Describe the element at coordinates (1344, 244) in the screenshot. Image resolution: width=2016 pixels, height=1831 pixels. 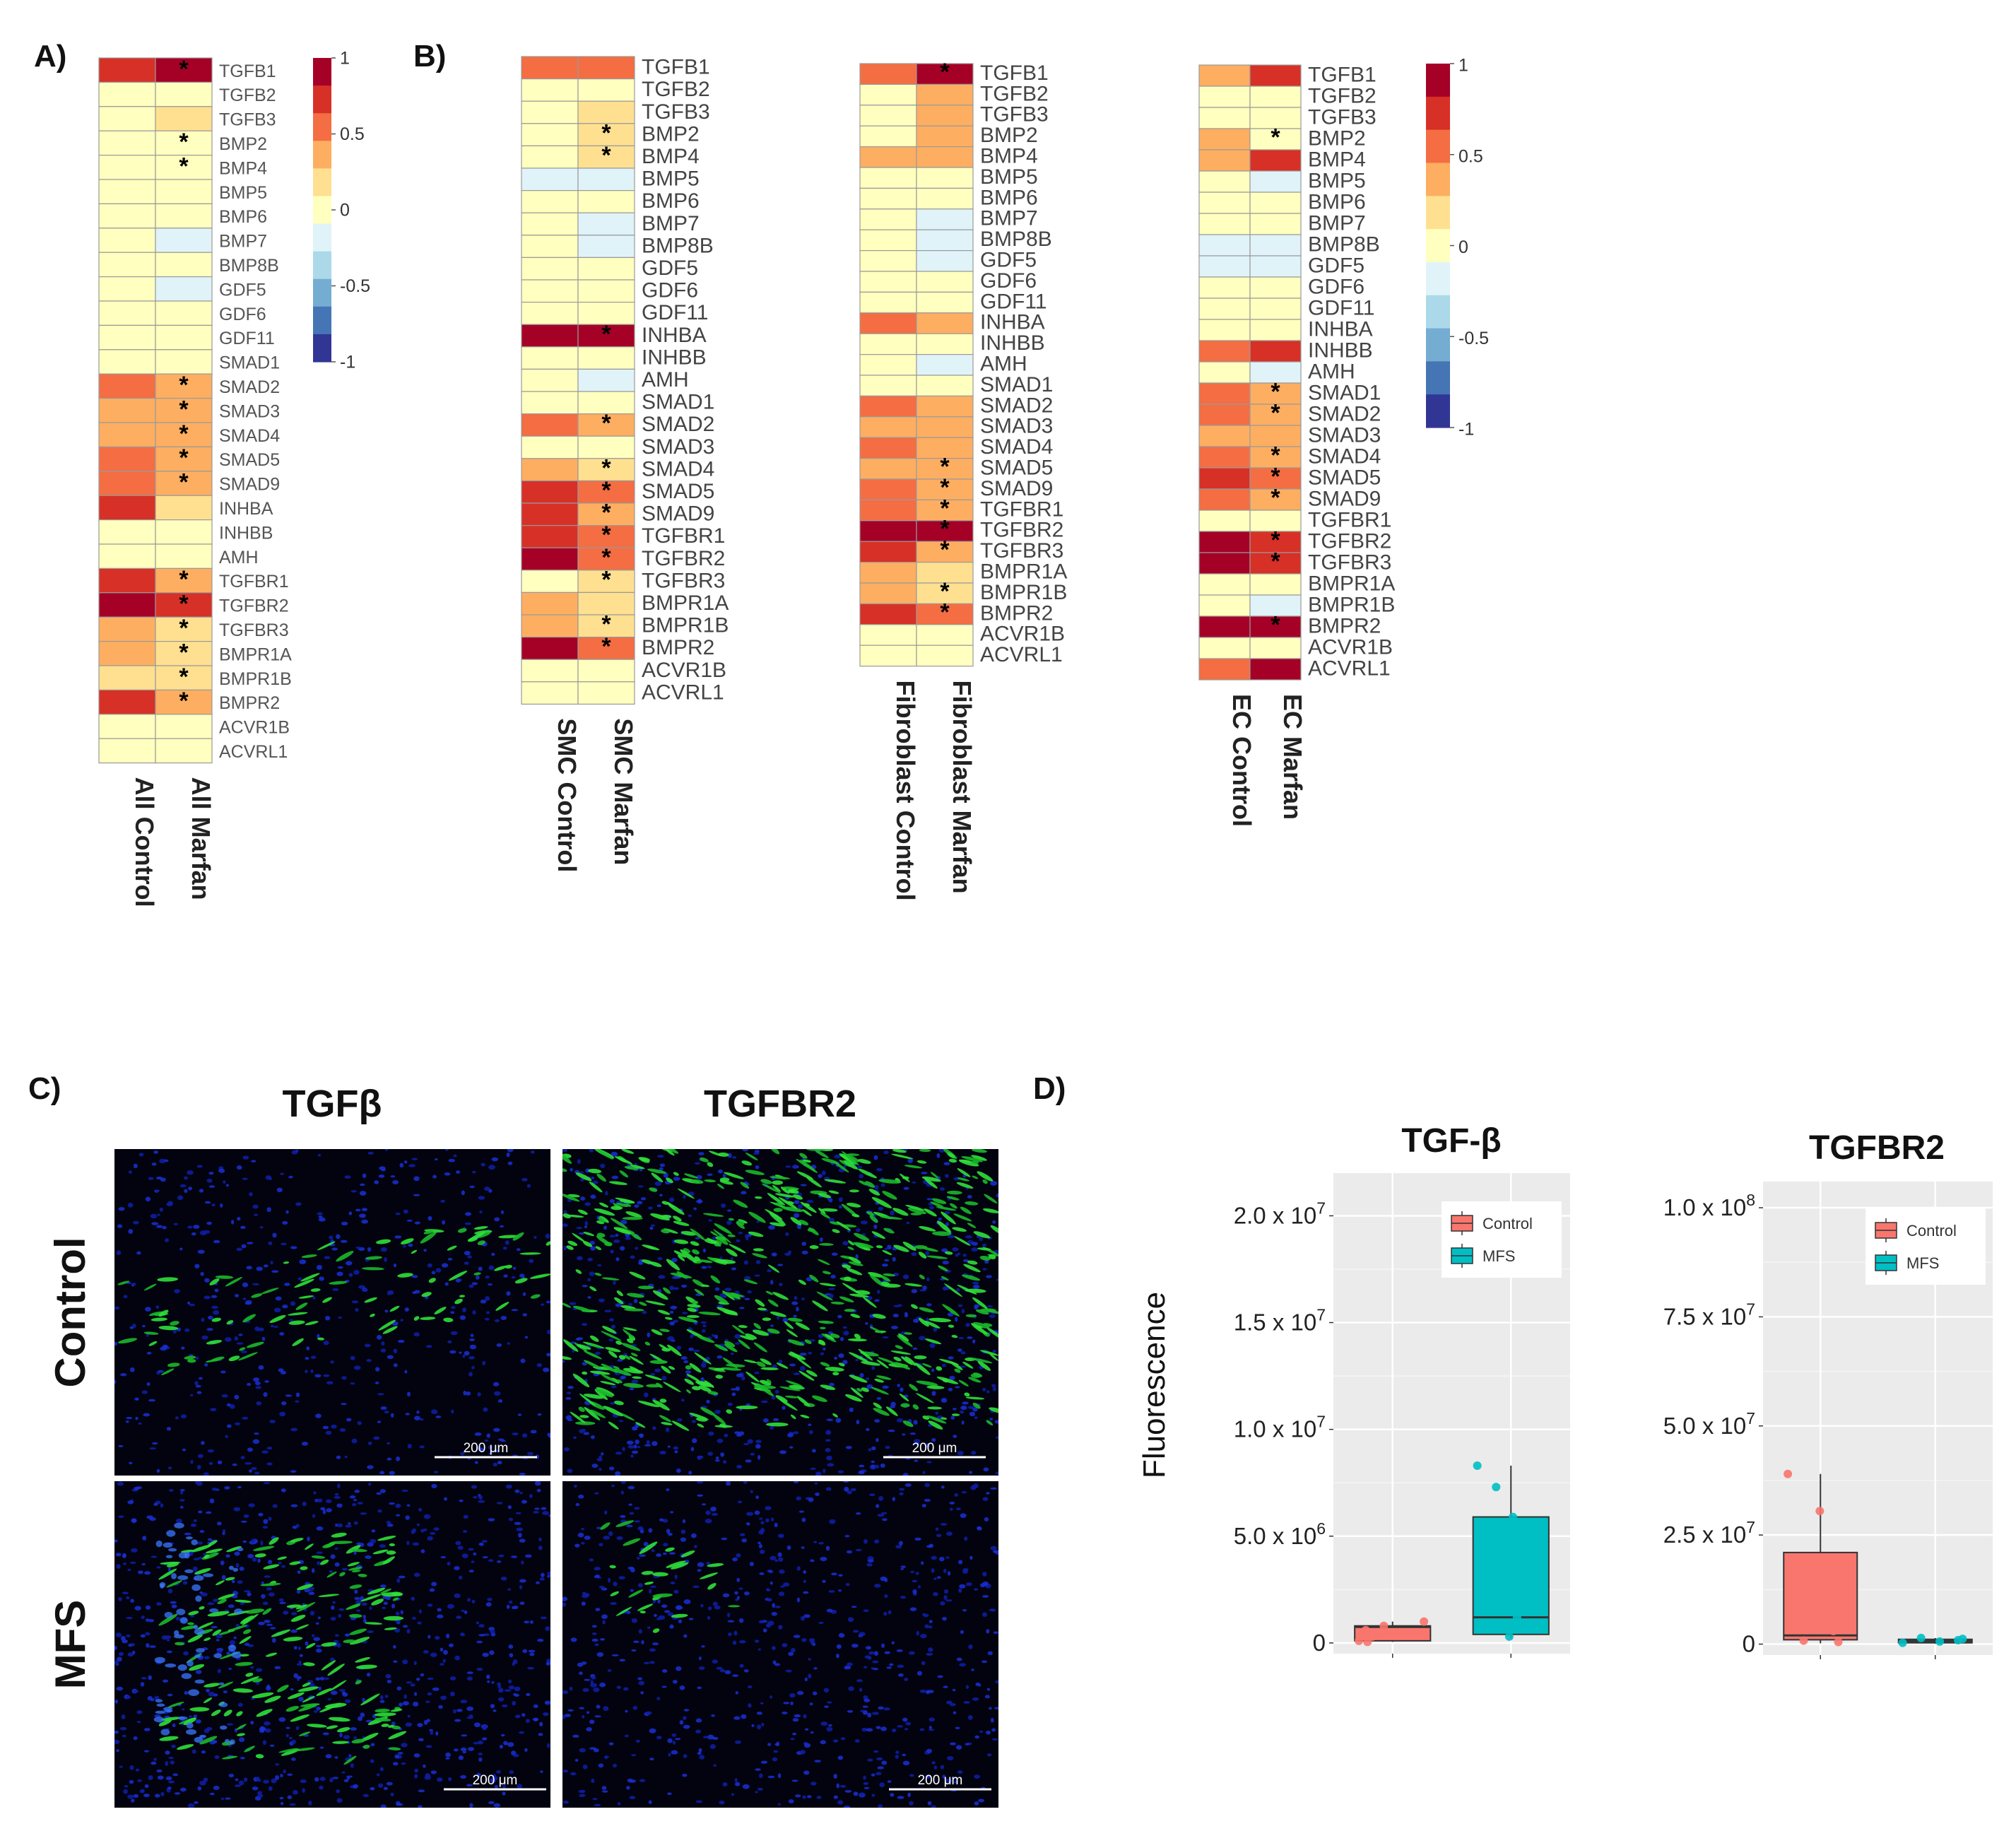
I see `gene-label: BMP8B` at that location.